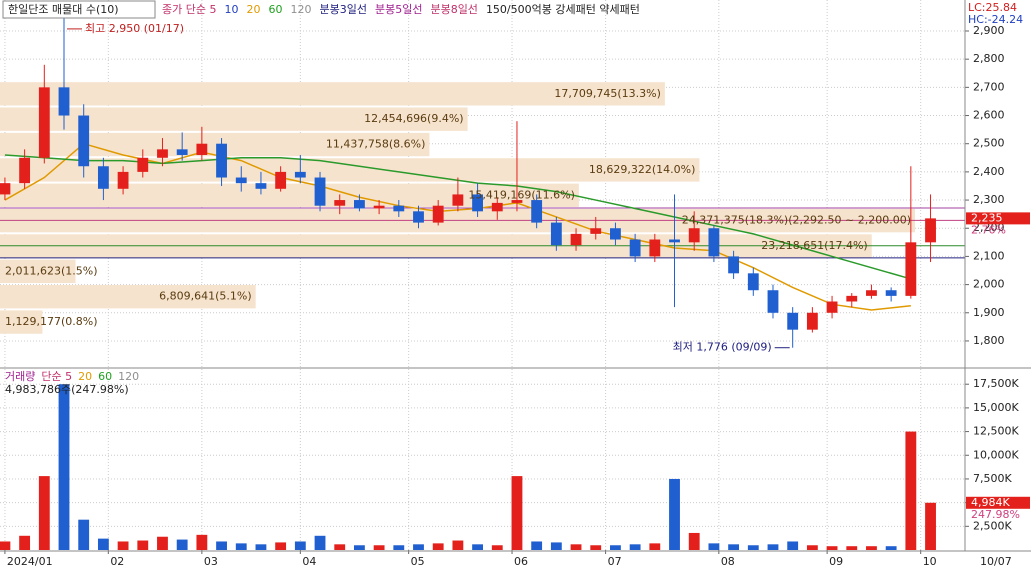 The width and height of the screenshot is (1031, 571). I want to click on y-tick-label: 1,800, so click(989, 340).